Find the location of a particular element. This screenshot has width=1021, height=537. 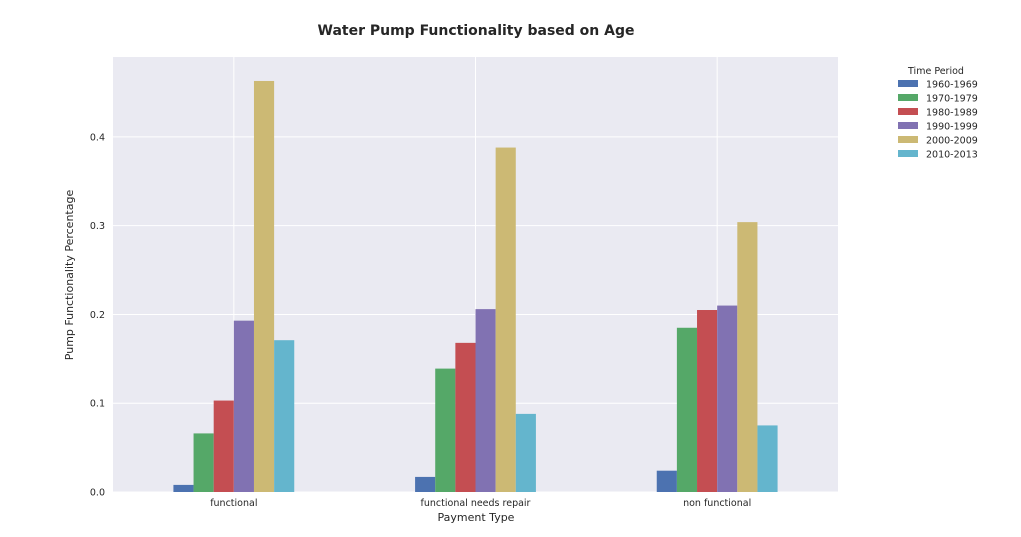

legend-label: 2010-2013 is located at coordinates (952, 155).